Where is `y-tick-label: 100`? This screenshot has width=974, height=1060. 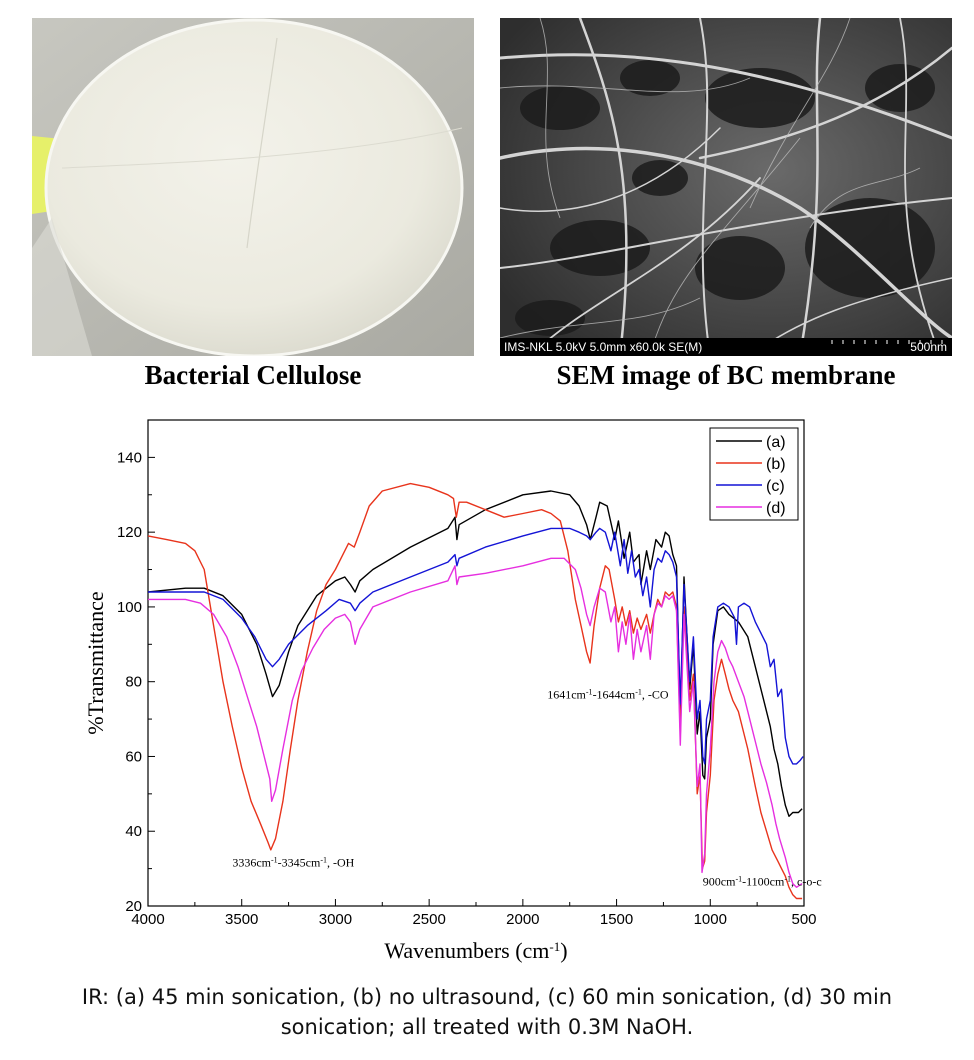 y-tick-label: 100 is located at coordinates (129, 607).